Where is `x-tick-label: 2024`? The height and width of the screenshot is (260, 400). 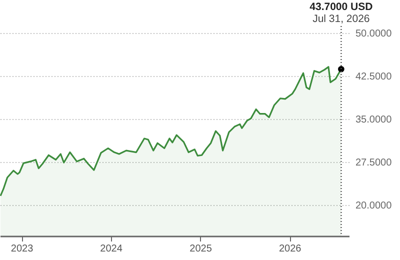
x-tick-label: 2024 is located at coordinates (111, 249).